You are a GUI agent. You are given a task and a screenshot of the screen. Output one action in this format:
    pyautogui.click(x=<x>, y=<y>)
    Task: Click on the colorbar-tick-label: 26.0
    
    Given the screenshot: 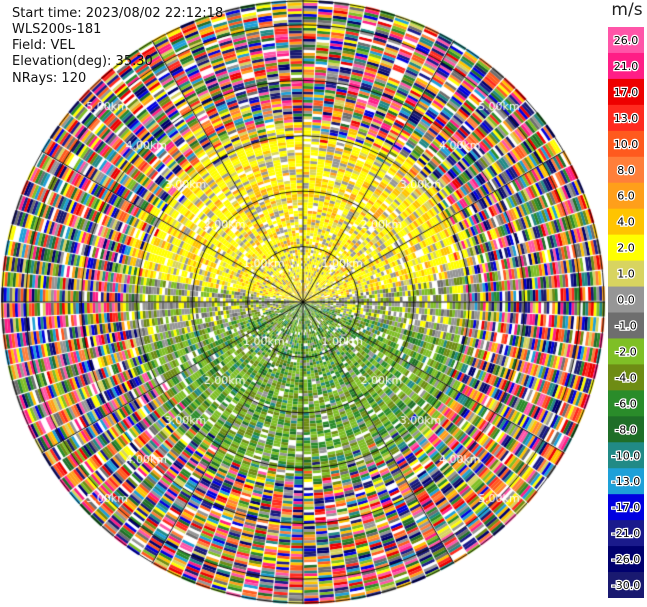 What is the action you would take?
    pyautogui.click(x=626, y=40)
    